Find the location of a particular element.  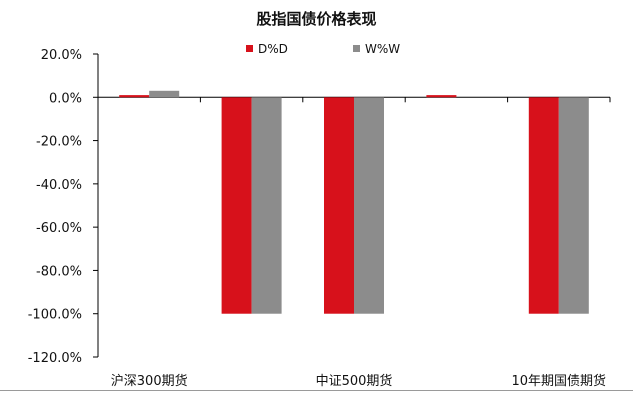

y-tick-label: 20.0% is located at coordinates (61, 55).